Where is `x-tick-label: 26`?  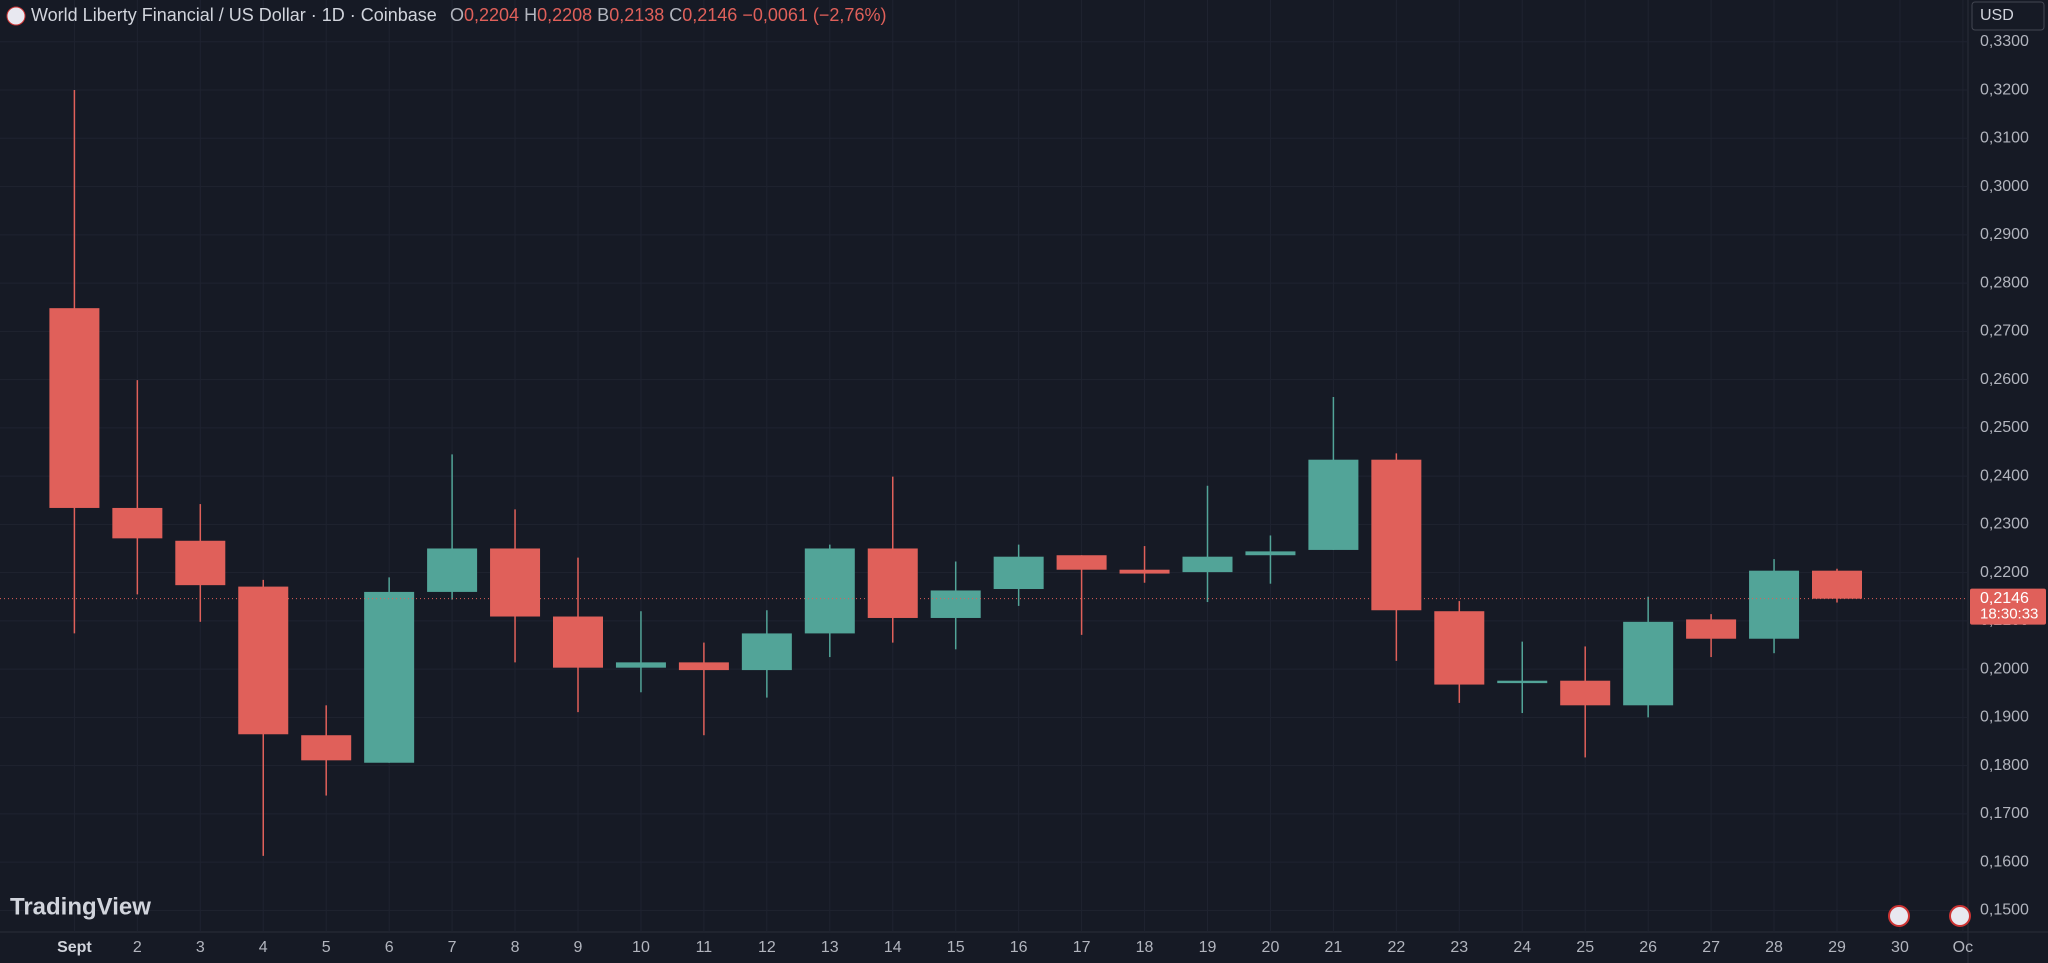
x-tick-label: 26 is located at coordinates (1648, 947).